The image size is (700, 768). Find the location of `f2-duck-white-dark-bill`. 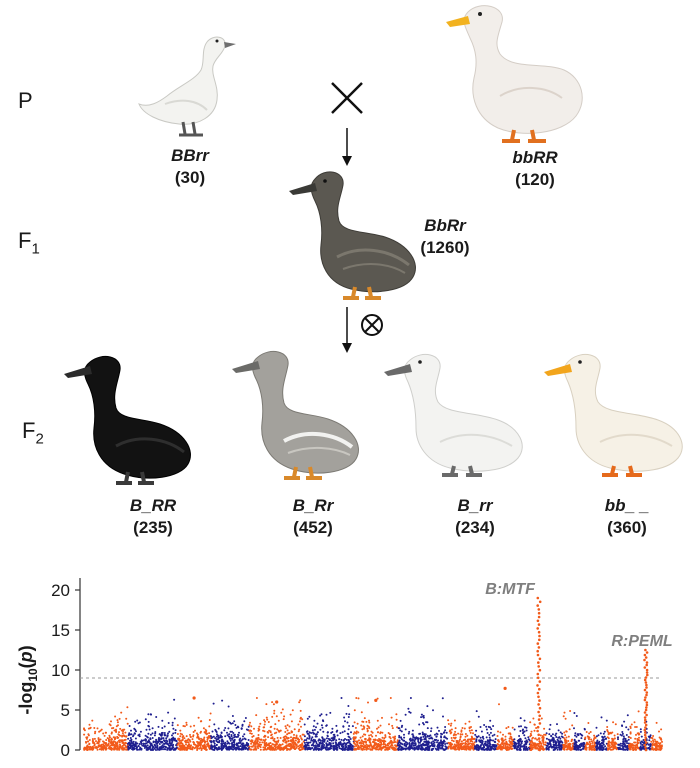

f2-duck-white-dark-bill is located at coordinates (453, 415).